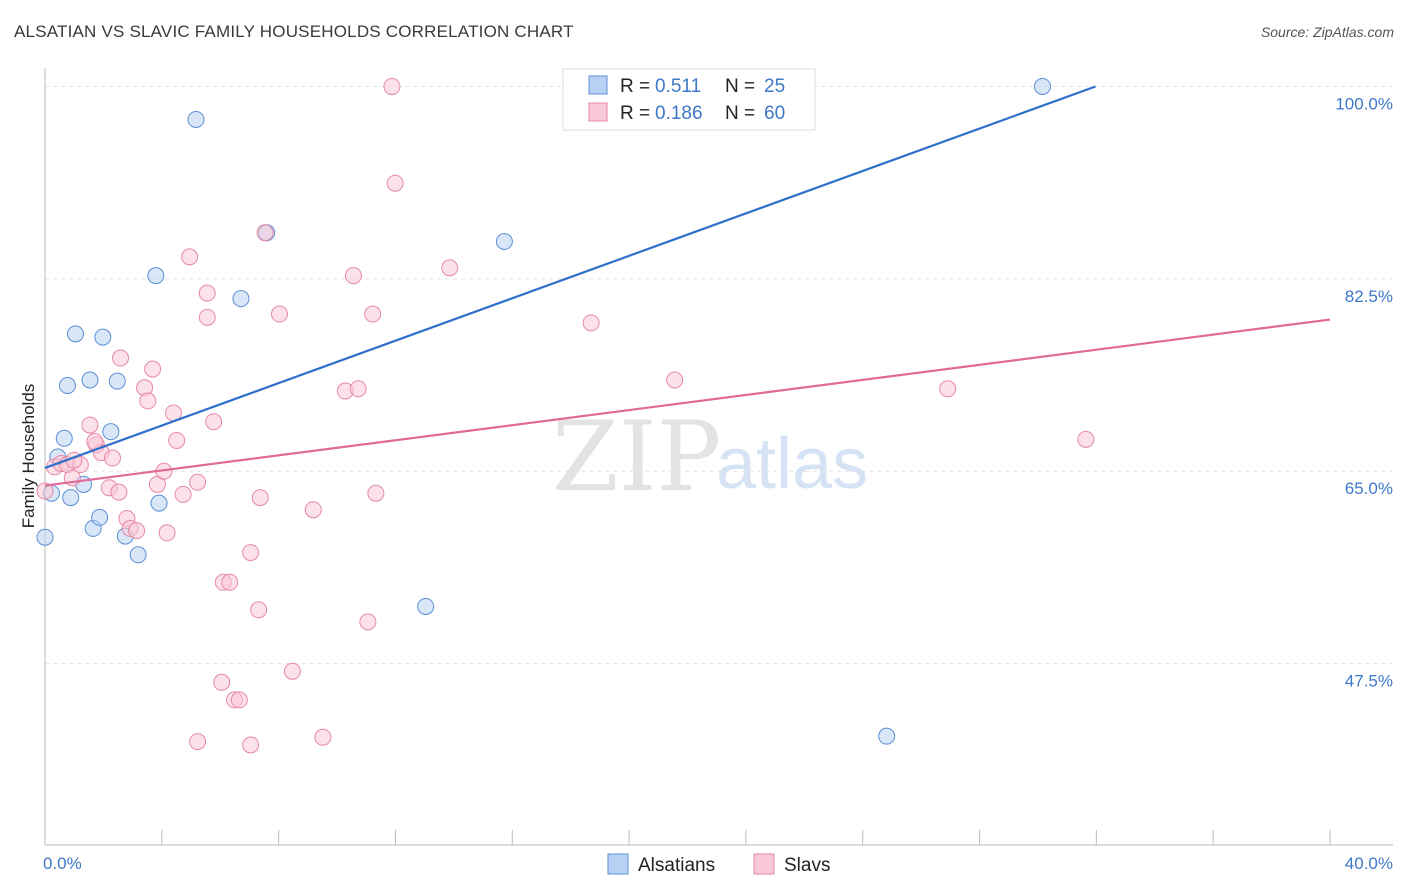 The height and width of the screenshot is (892, 1406). Describe the element at coordinates (774, 113) in the screenshot. I see `stats-n-value-2: 60` at that location.